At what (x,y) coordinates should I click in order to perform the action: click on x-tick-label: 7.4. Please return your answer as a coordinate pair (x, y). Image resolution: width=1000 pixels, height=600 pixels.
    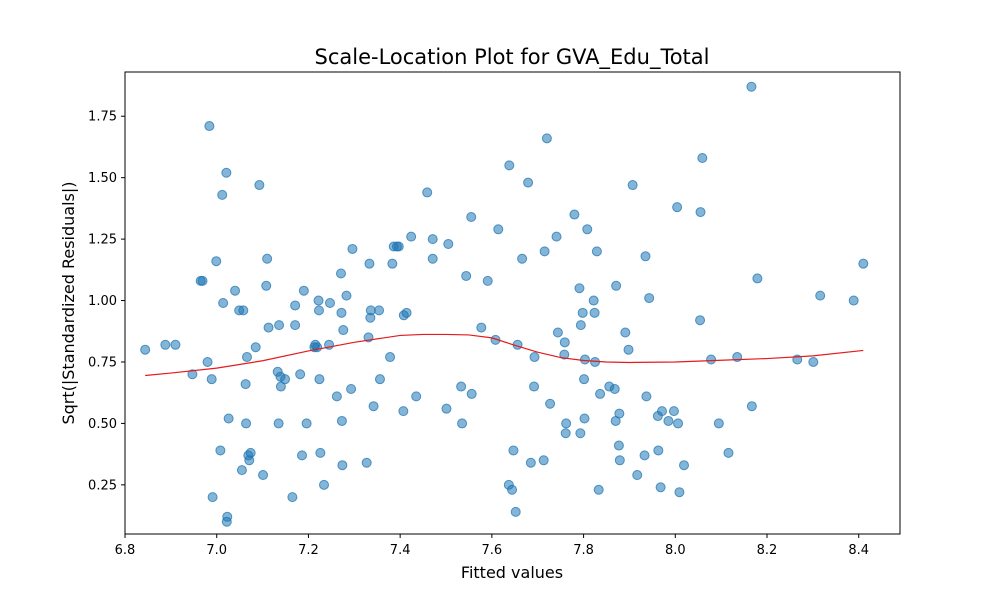
    Looking at the image, I should click on (400, 550).